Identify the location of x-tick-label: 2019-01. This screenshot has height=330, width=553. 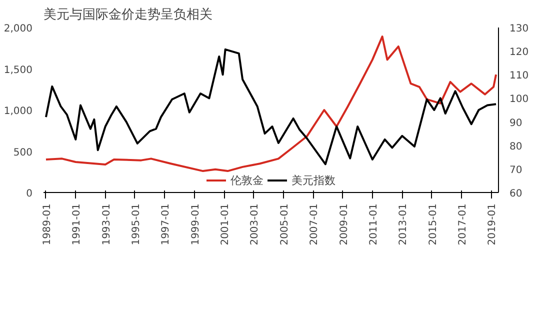
(492, 224).